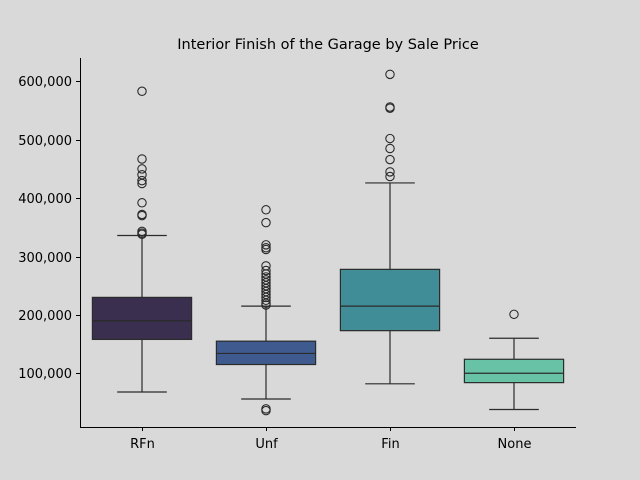  I want to click on box-rfn, so click(142, 318).